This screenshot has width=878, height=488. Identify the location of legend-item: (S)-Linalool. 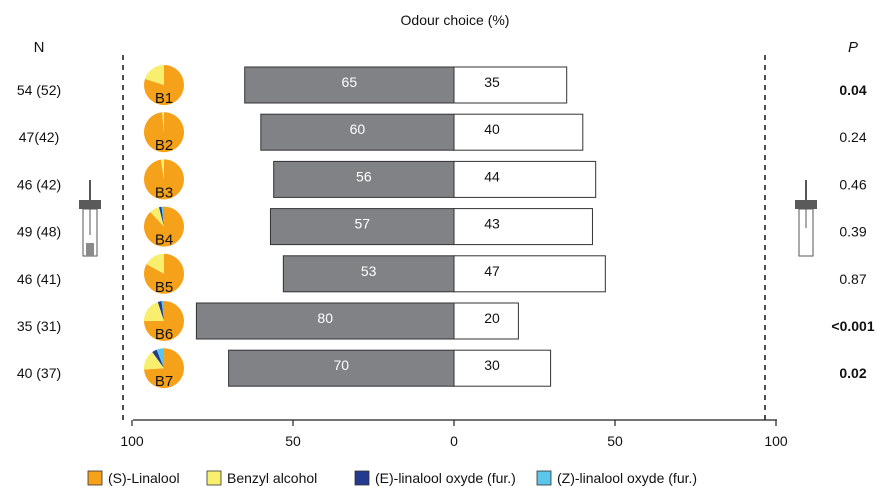
(133, 478).